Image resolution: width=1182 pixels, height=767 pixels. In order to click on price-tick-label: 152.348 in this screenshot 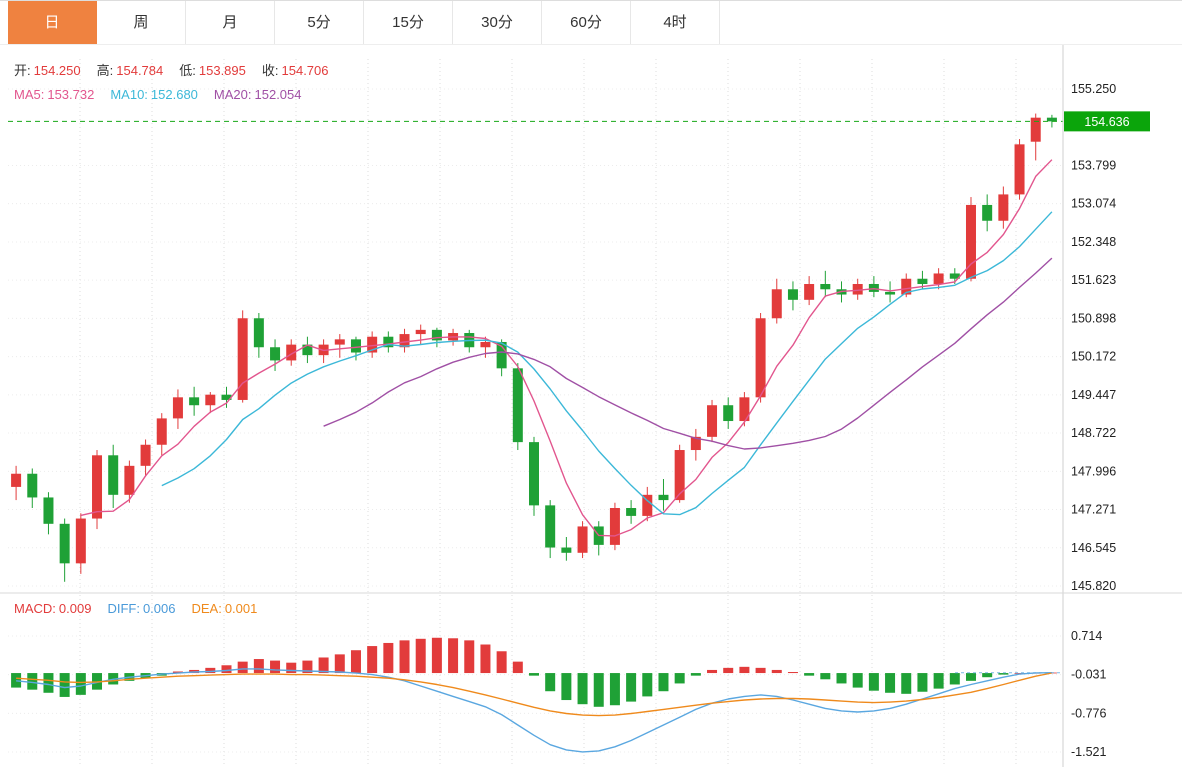, I will do `click(1093, 242)`.